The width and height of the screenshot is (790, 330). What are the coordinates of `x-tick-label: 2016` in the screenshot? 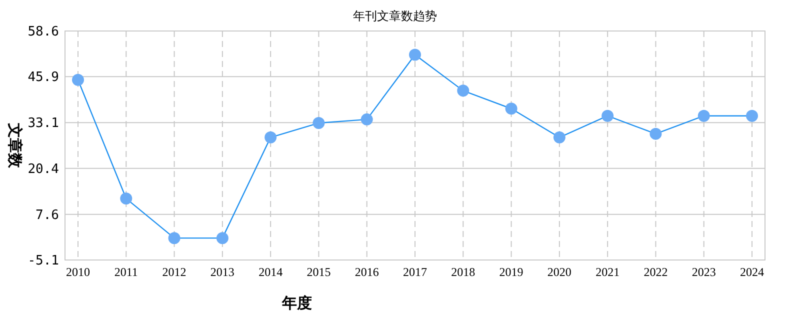 It's located at (366, 272).